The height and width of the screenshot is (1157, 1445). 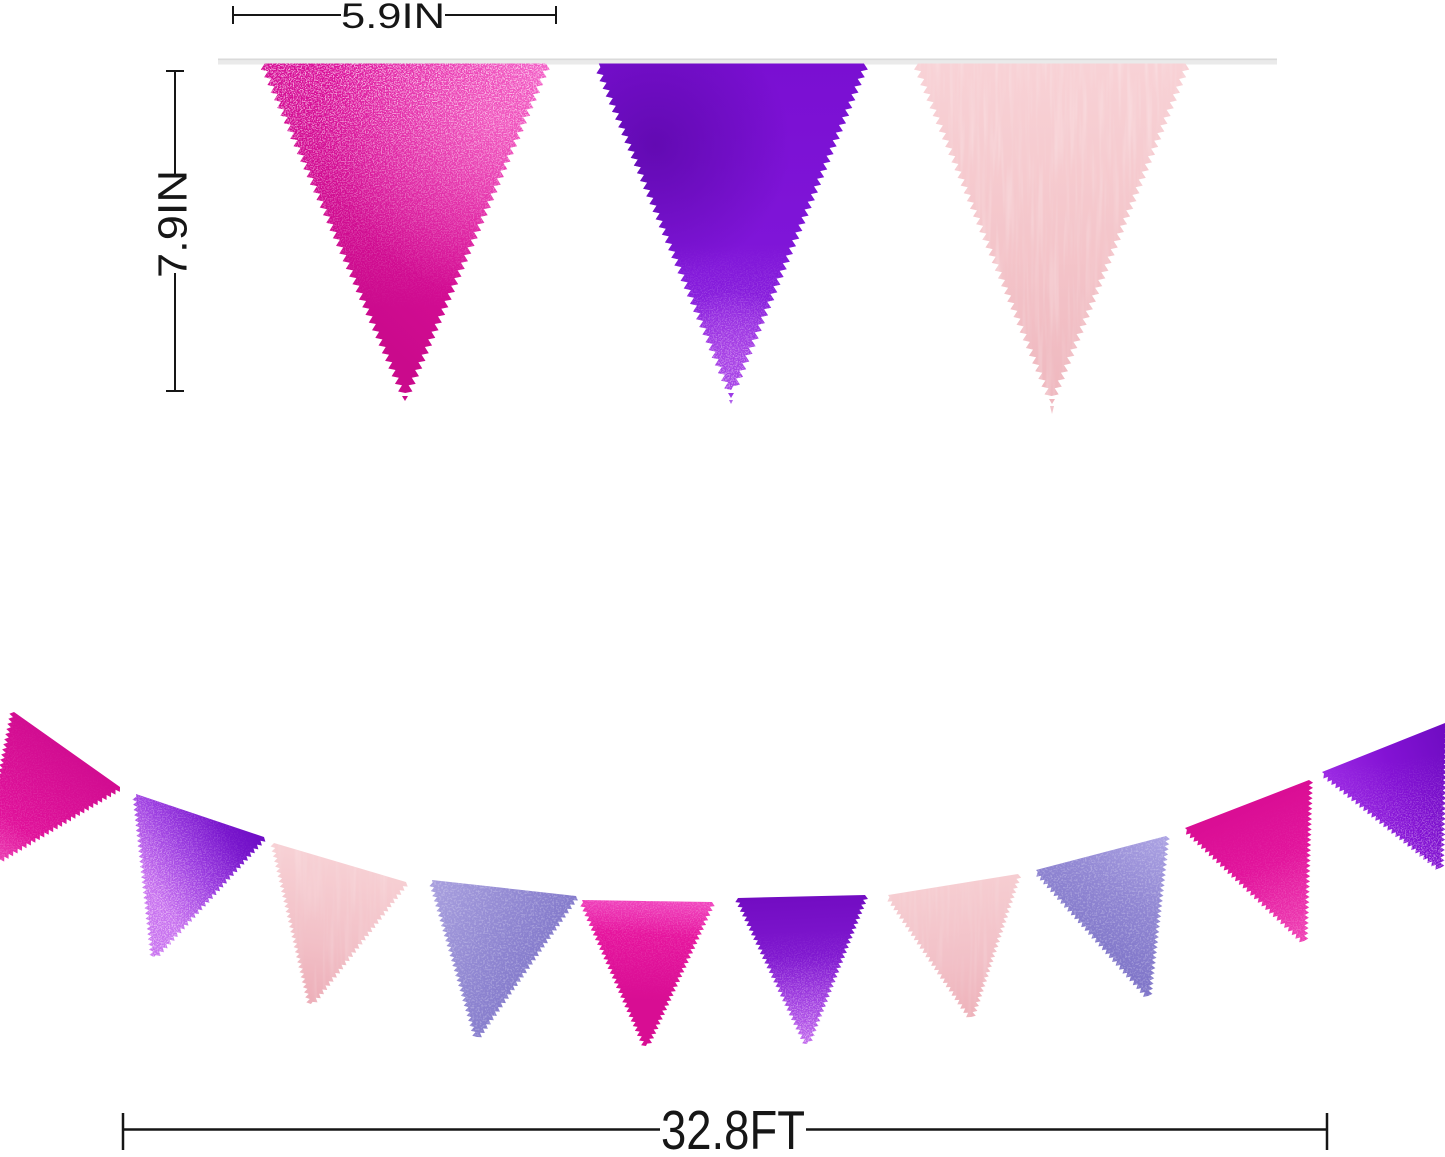 I want to click on svg-text: 7.9IN, so click(x=173, y=224).